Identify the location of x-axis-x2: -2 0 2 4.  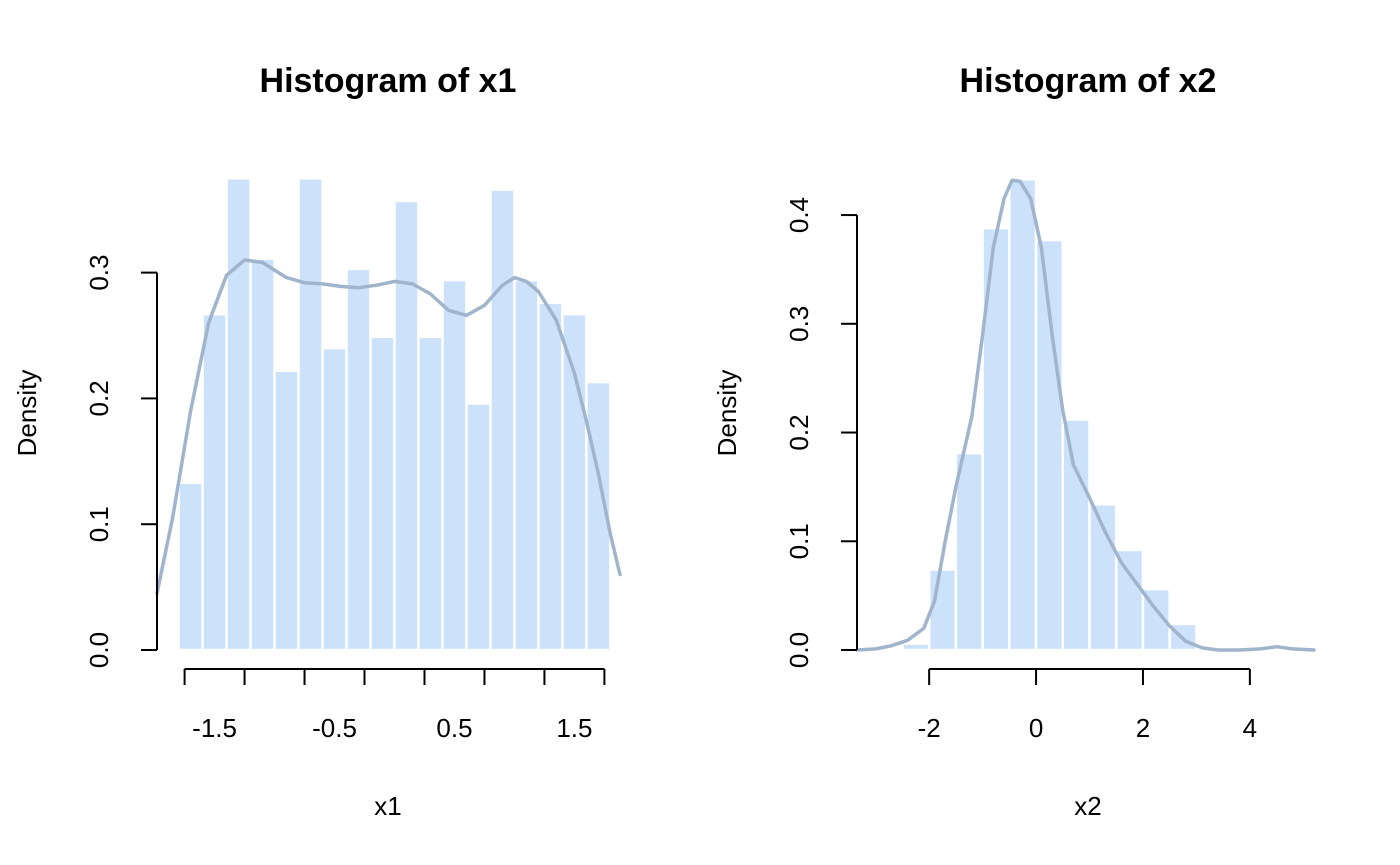
(1087, 705).